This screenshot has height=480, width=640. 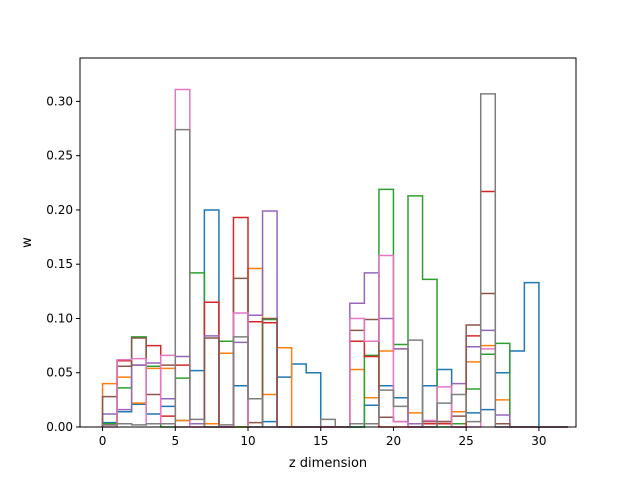 I want to click on y-tick-label: 0.10, so click(x=59, y=318).